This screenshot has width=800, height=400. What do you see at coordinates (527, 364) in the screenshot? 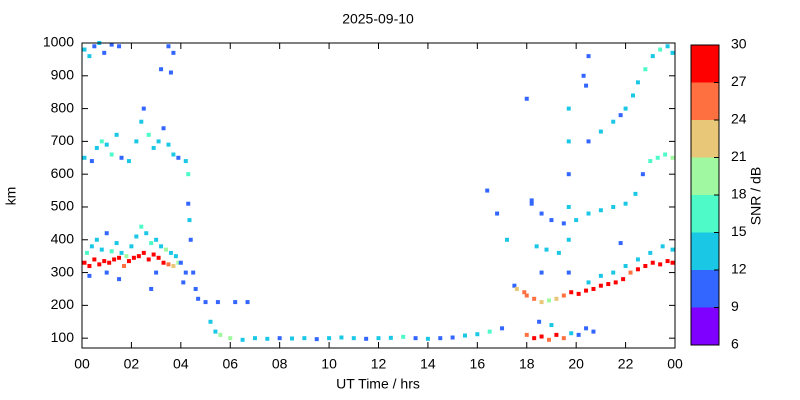
I see `x-tick-label: 18` at bounding box center [527, 364].